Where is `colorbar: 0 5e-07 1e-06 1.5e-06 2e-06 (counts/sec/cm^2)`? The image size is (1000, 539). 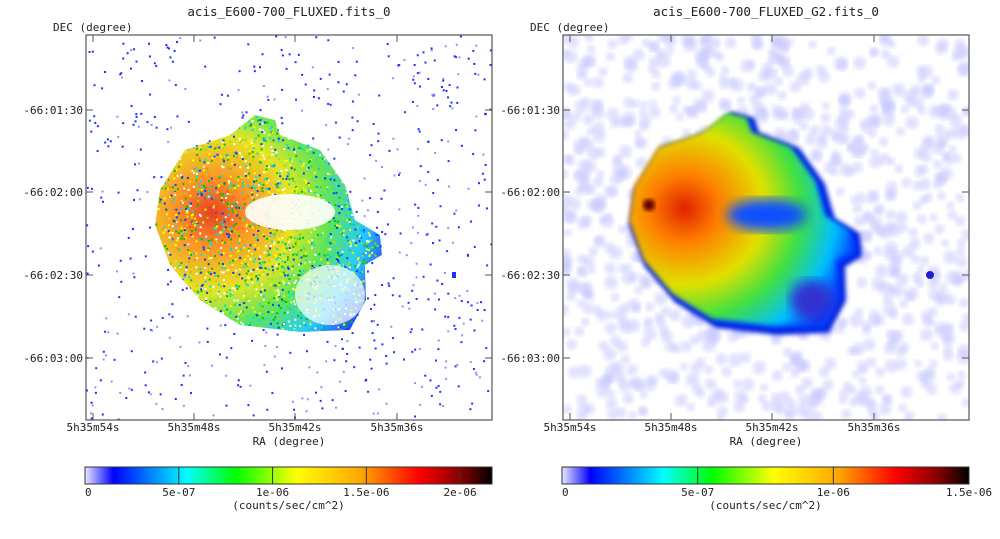
colorbar: 0 5e-07 1e-06 1.5e-06 2e-06 (counts/sec/cm^2) is located at coordinates (288, 489).